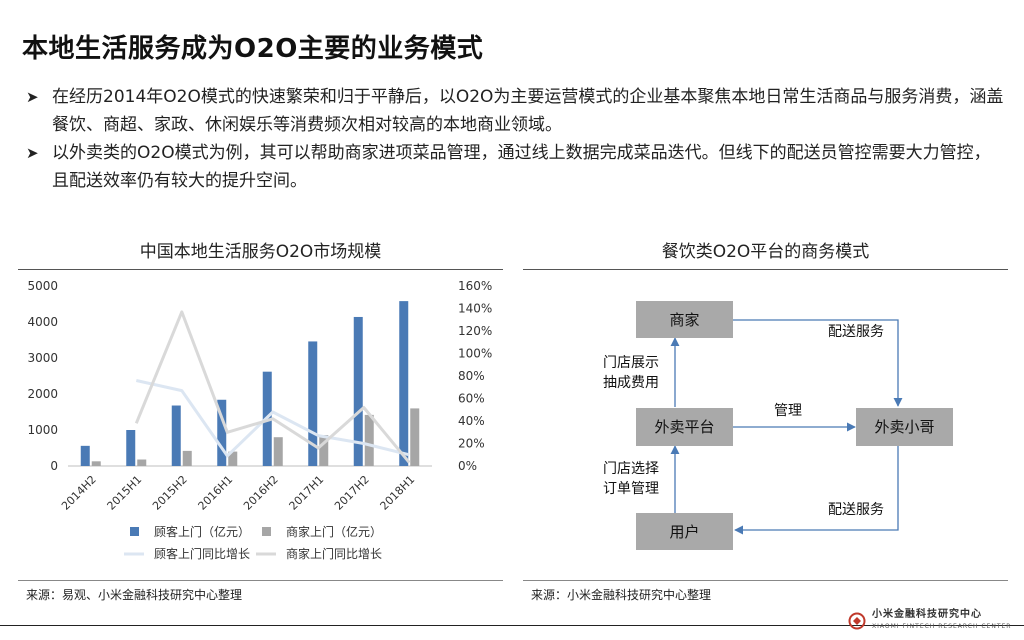  What do you see at coordinates (134, 595) in the screenshot?
I see `chart-source: 来源：易观、小米金融科技研究中心整理` at bounding box center [134, 595].